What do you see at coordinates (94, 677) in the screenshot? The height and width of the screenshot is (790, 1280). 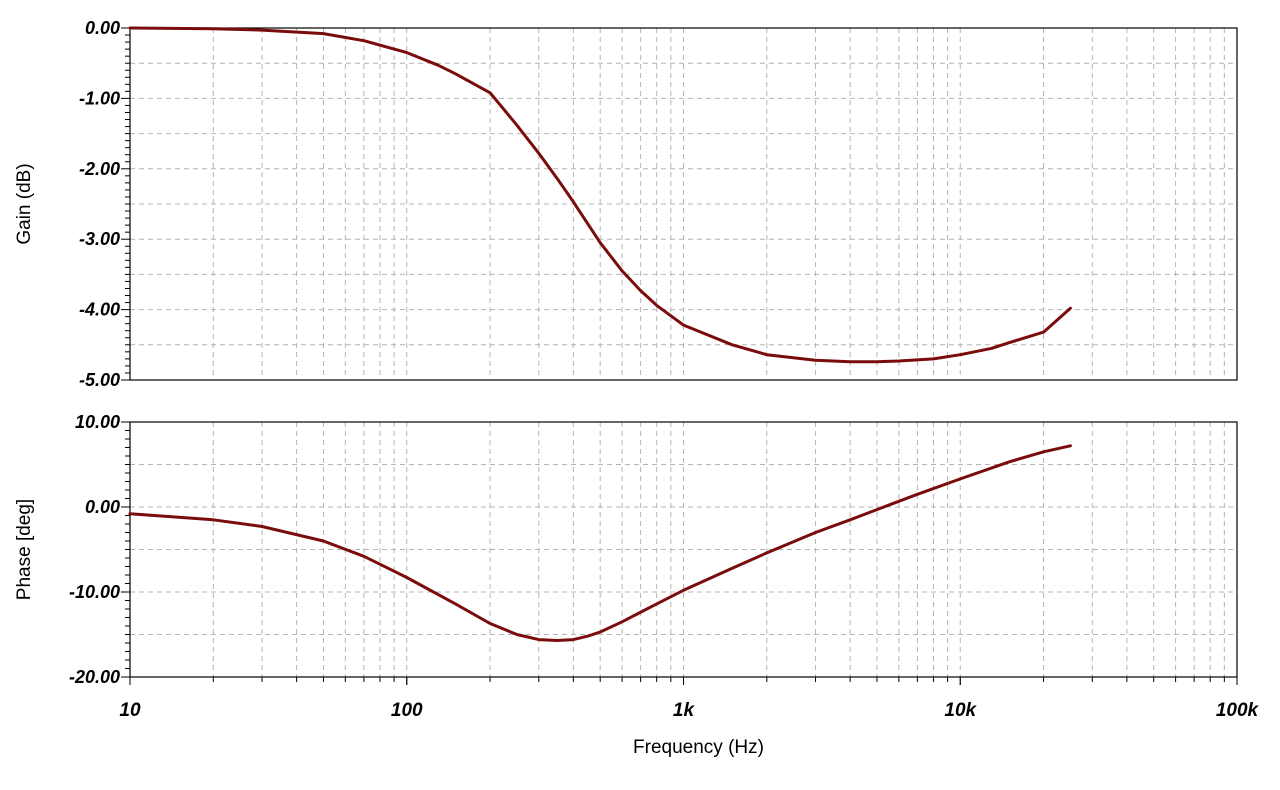 I see `phase-ytick-label: -20.00` at bounding box center [94, 677].